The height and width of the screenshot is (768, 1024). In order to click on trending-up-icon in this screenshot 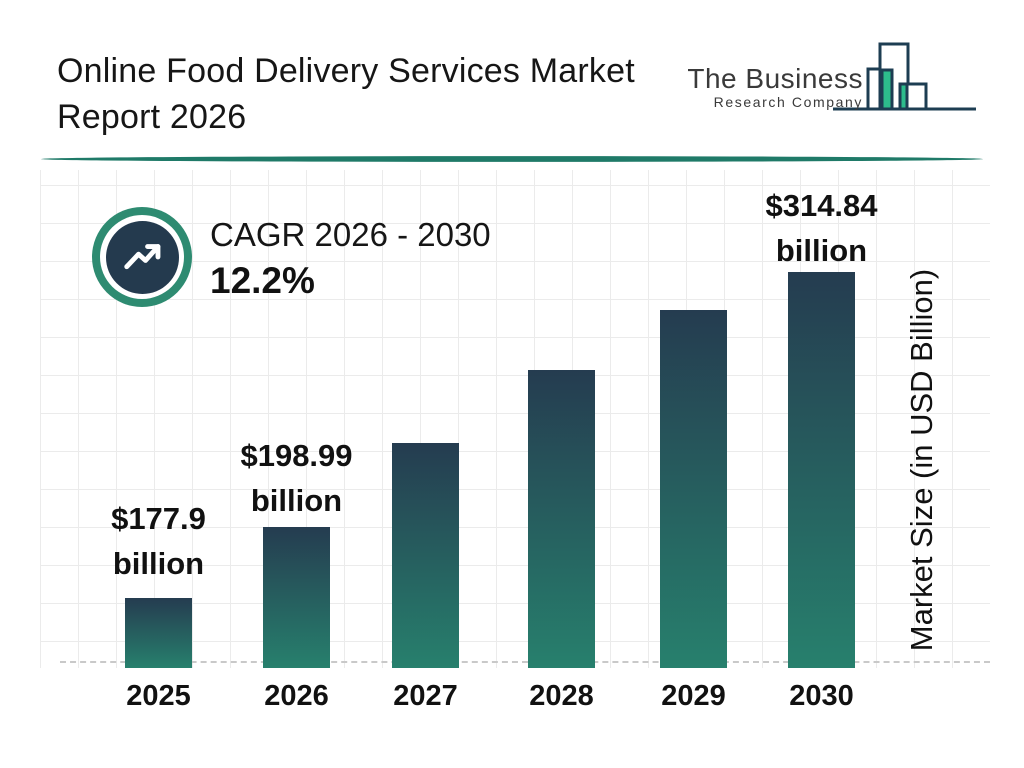, I will do `click(142, 257)`.